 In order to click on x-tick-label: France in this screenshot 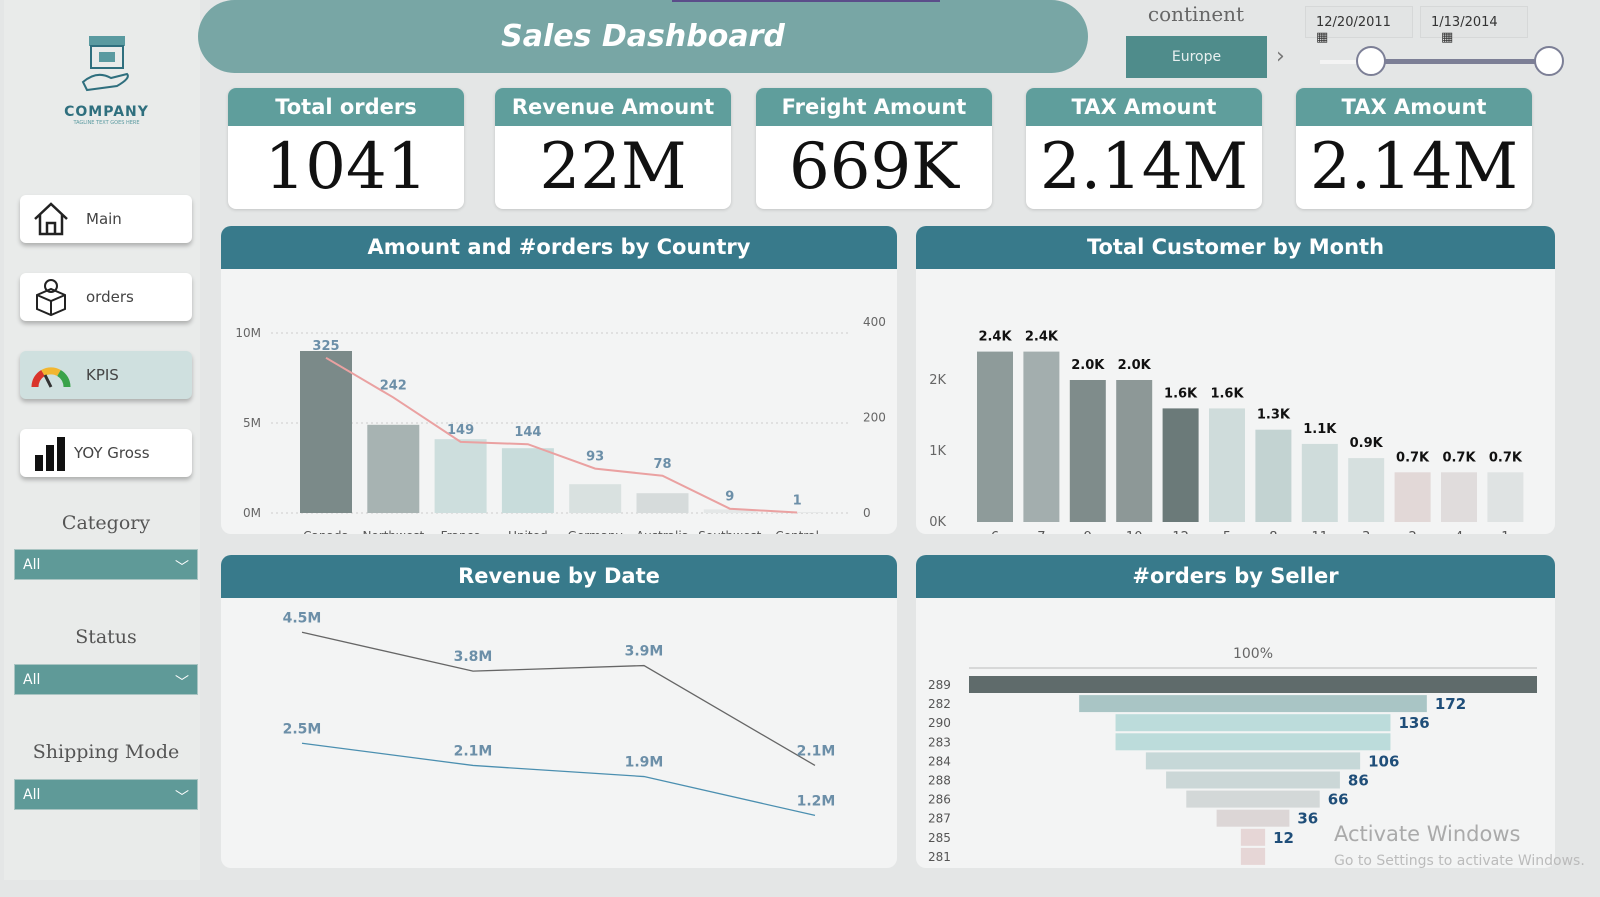, I will do `click(461, 531)`.